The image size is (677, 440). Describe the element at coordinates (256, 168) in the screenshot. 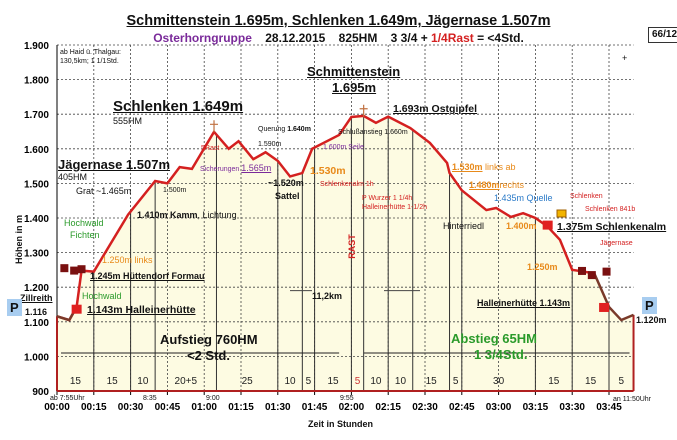

I see `sicherungen-elev: 1.565m` at that location.